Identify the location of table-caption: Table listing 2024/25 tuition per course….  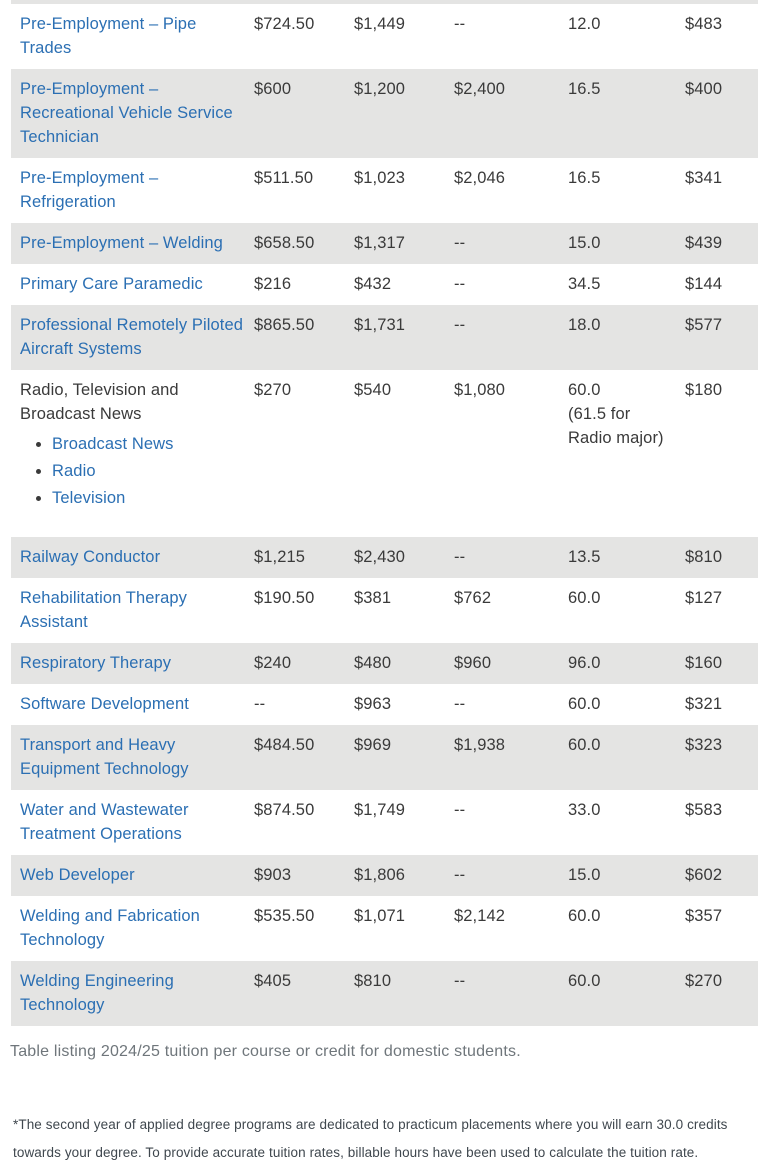
(265, 1051).